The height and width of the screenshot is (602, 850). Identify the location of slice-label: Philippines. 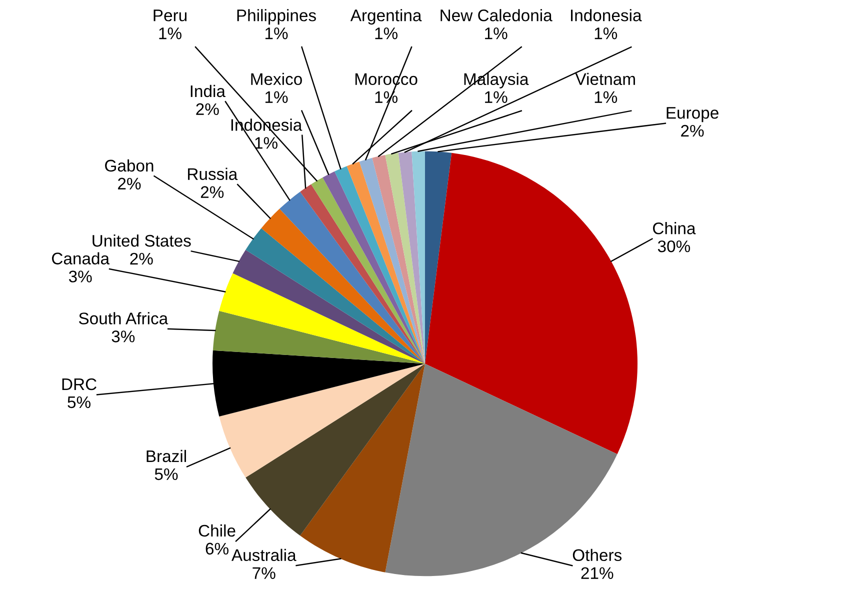
(276, 17).